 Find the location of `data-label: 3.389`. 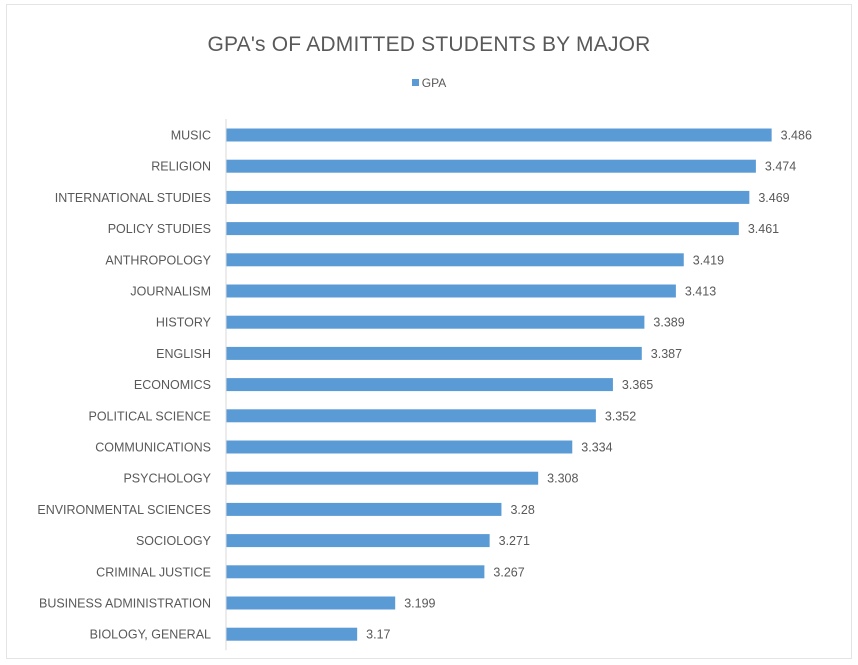

data-label: 3.389 is located at coordinates (668, 323).